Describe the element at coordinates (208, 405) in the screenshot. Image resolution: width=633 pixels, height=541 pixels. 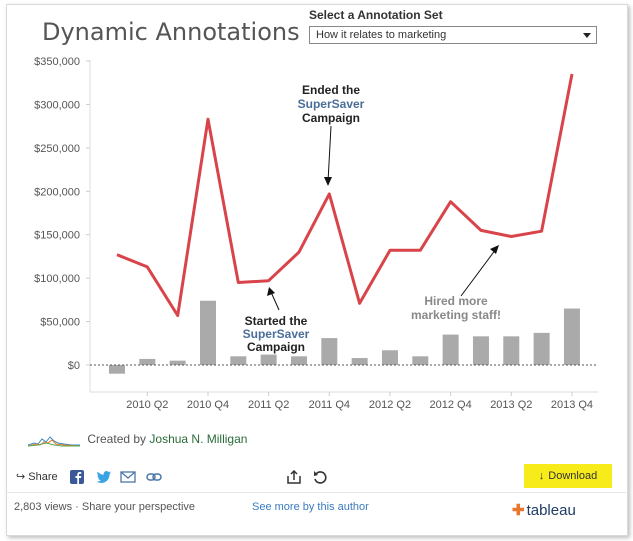
I see `x-tick-label: 2010 Q4` at that location.